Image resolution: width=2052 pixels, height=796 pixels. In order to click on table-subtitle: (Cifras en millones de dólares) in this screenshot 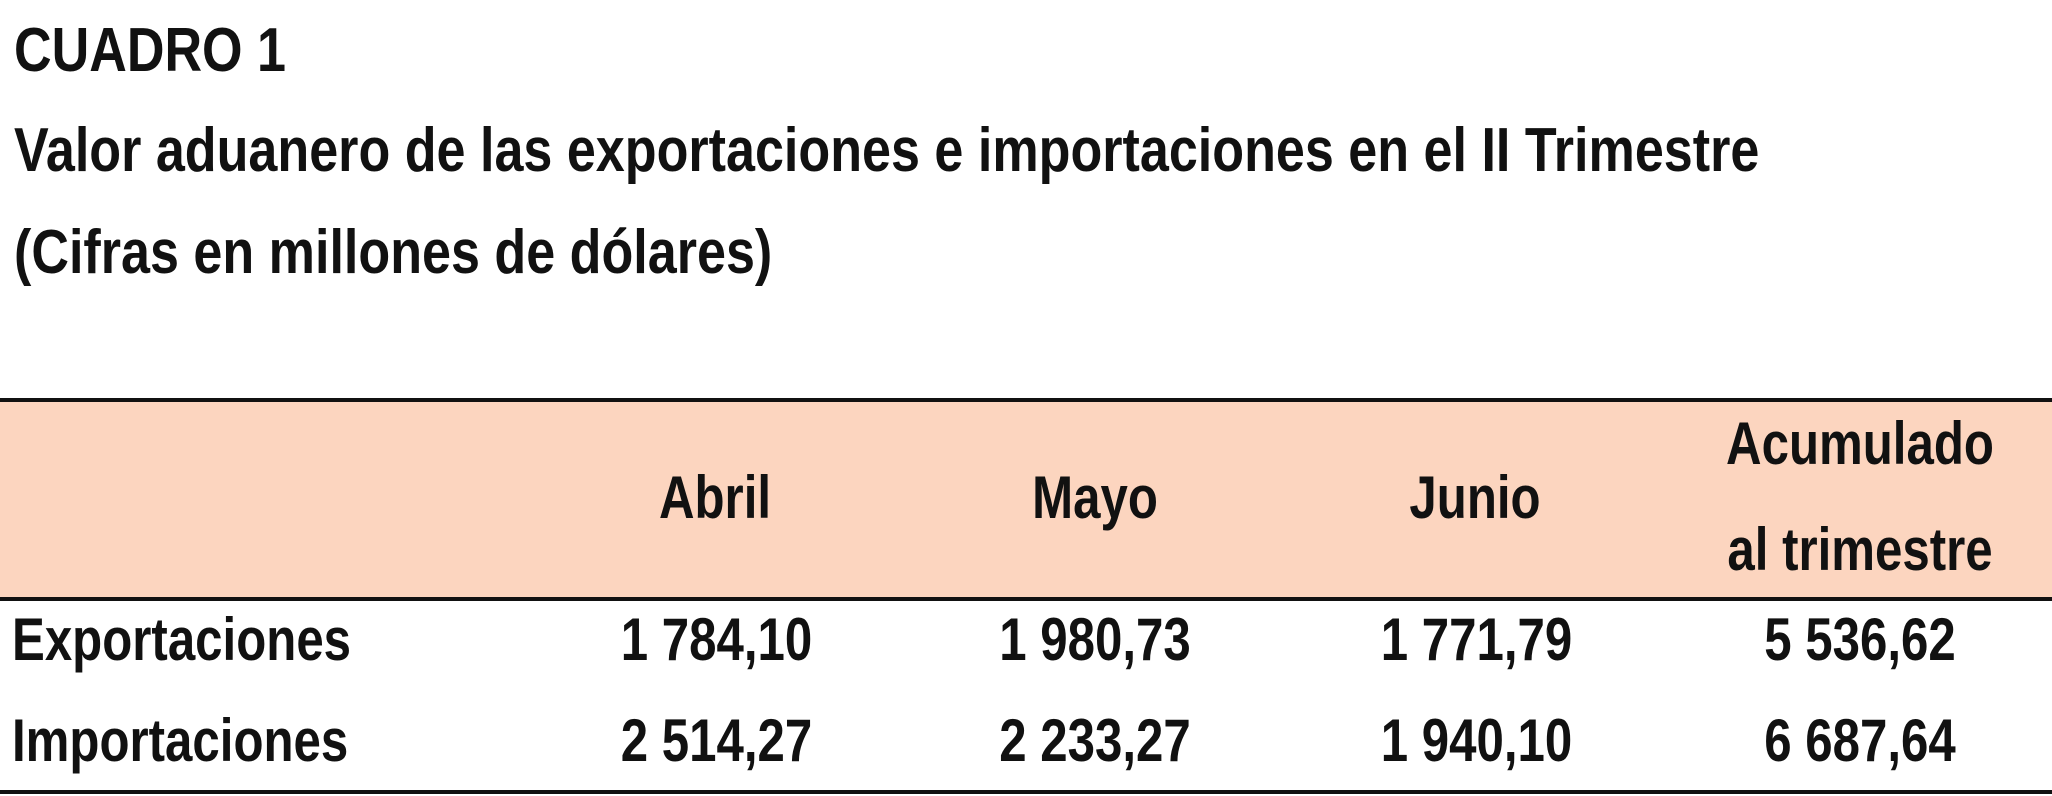, I will do `click(393, 252)`.